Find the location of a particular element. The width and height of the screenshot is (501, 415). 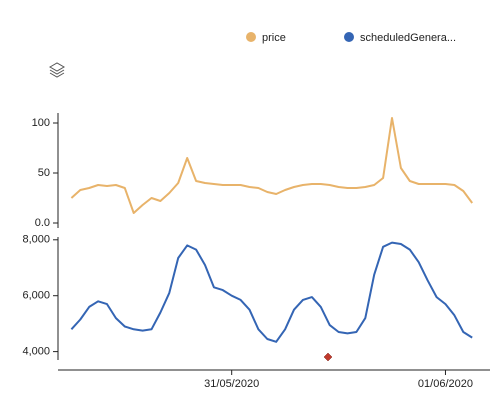

x-tick-label: 01/06/2020 is located at coordinates (445, 384).